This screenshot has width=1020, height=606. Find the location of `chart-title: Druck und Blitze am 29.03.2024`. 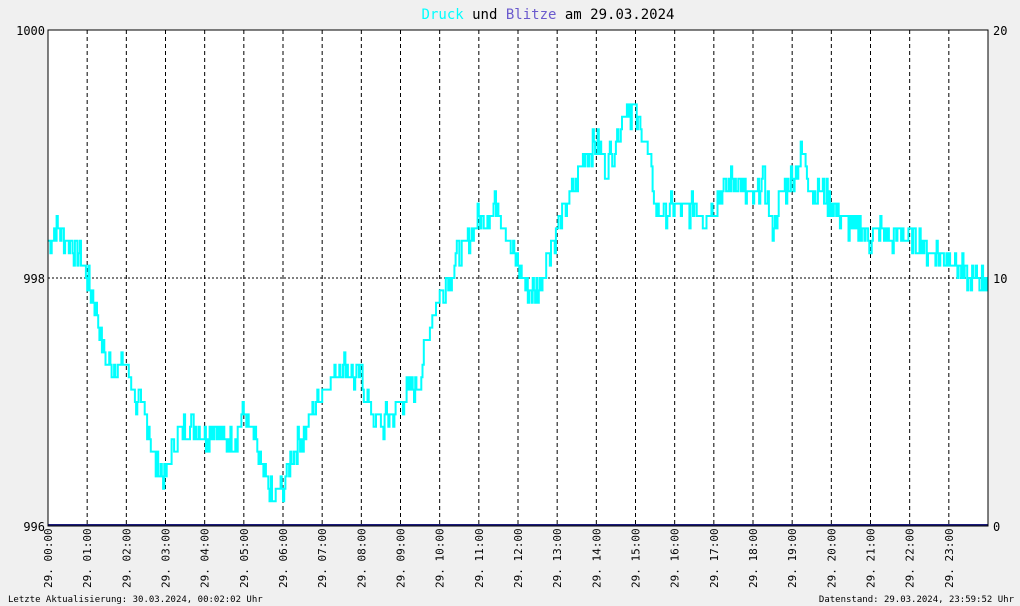

chart-title: Druck und Blitze am 29.03.2024 is located at coordinates (548, 15).